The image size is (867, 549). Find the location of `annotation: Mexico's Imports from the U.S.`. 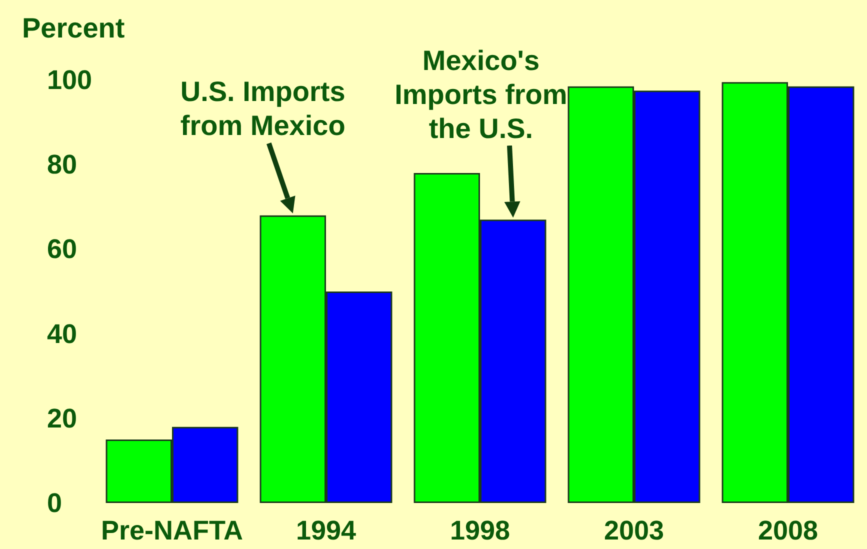

annotation: Mexico's Imports from the U.S. is located at coordinates (481, 95).